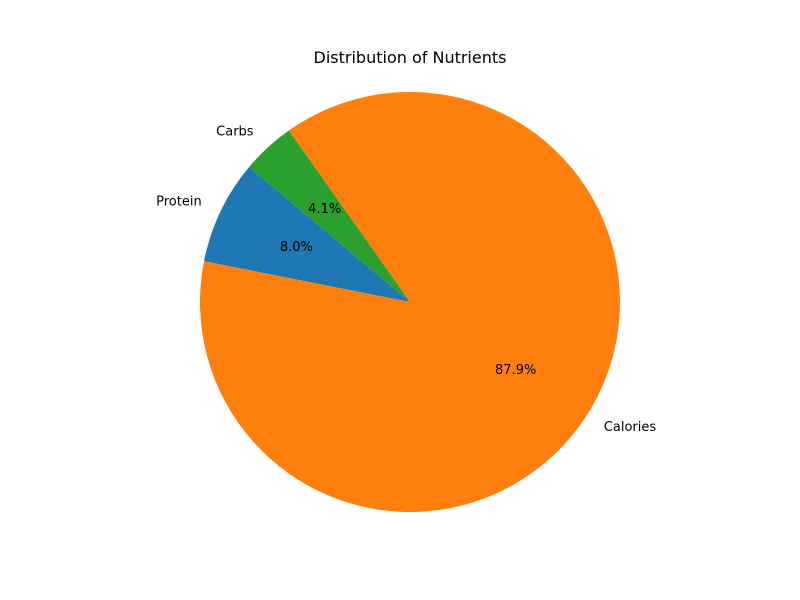  I want to click on slice-label-protein: Protein, so click(179, 202).